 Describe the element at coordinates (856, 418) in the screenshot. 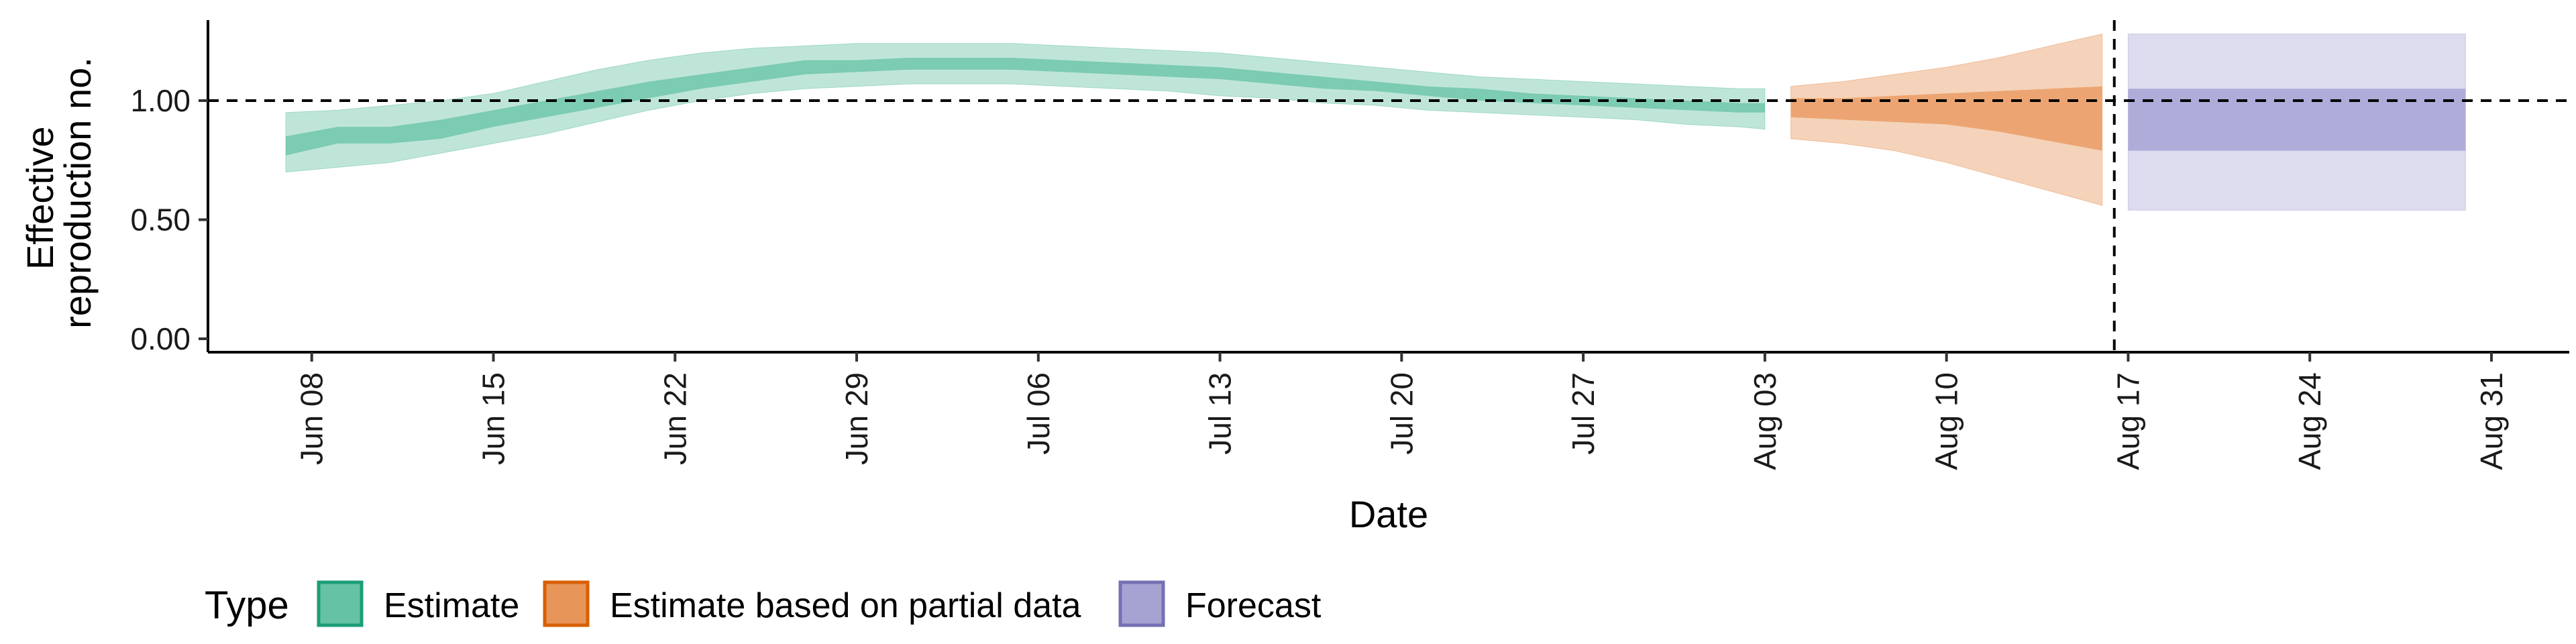

I see `x-tick-label: Jun 29` at that location.